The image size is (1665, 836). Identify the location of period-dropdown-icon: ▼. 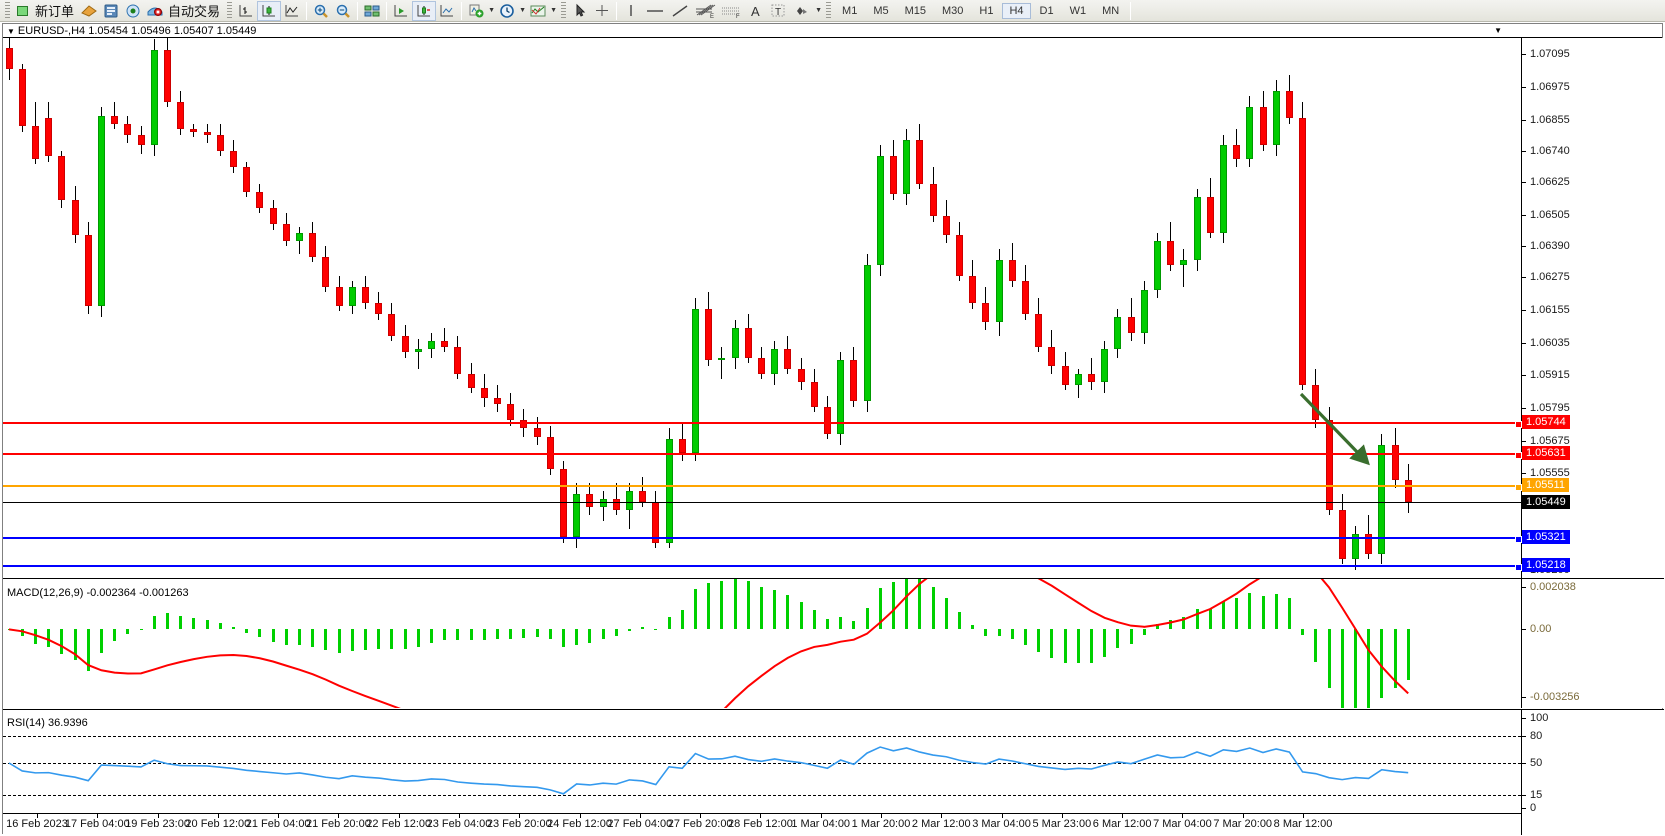
(522, 10).